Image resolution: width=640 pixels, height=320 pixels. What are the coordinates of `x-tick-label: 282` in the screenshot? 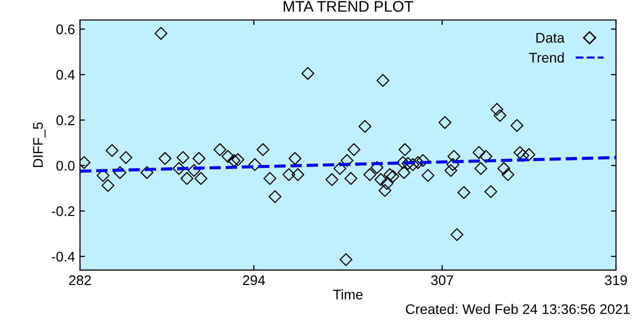 It's located at (80, 280).